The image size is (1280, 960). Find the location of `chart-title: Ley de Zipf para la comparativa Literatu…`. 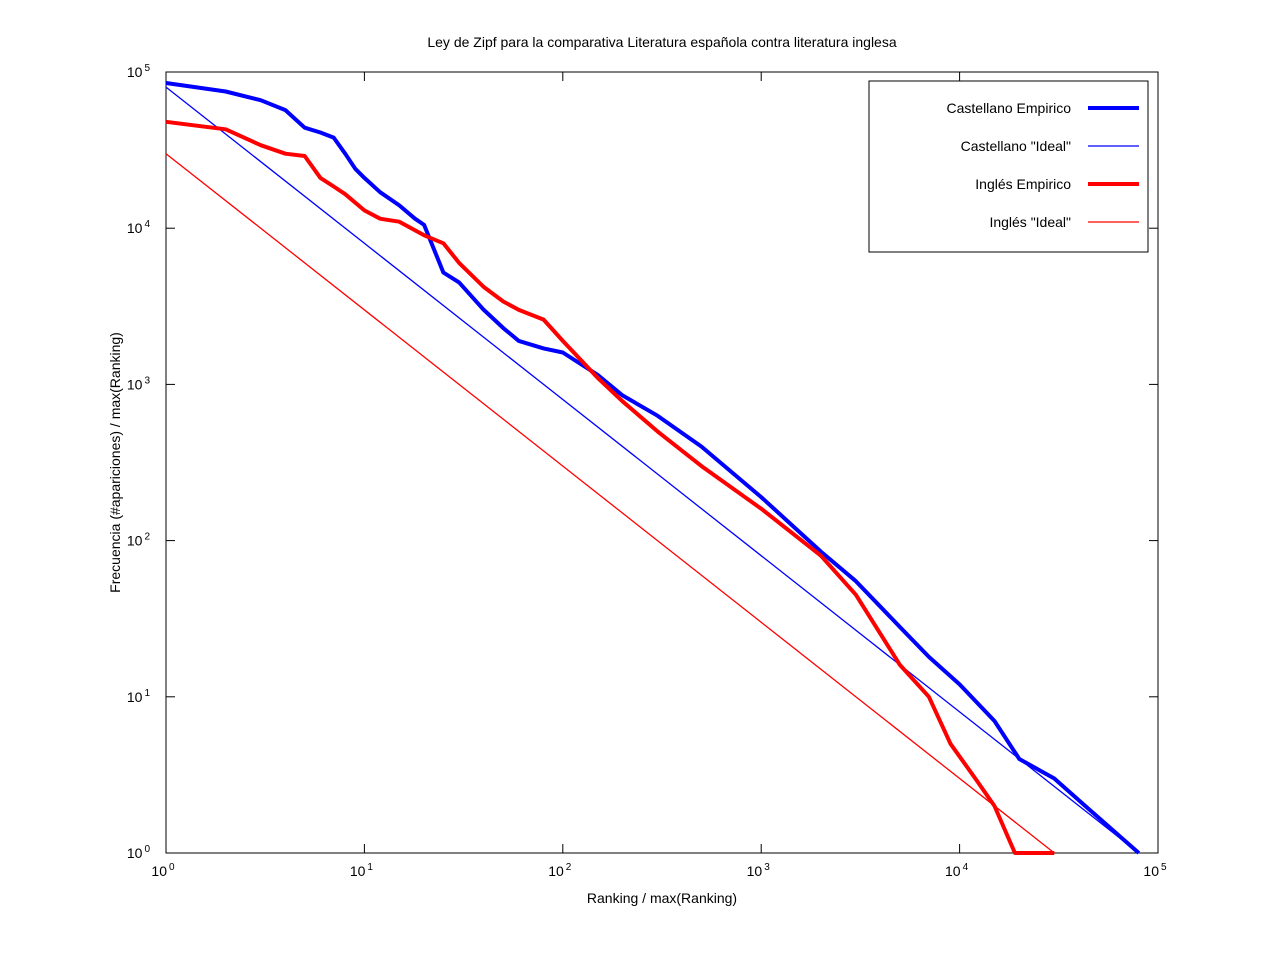

chart-title: Ley de Zipf para la comparativa Literatu… is located at coordinates (661, 42).